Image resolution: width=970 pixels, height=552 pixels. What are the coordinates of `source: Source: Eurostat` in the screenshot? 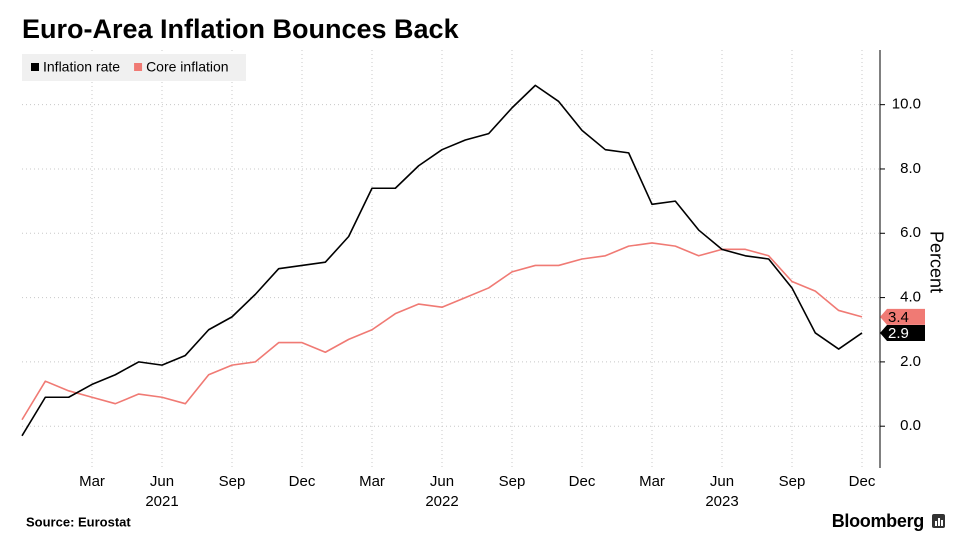 It's located at (78, 521).